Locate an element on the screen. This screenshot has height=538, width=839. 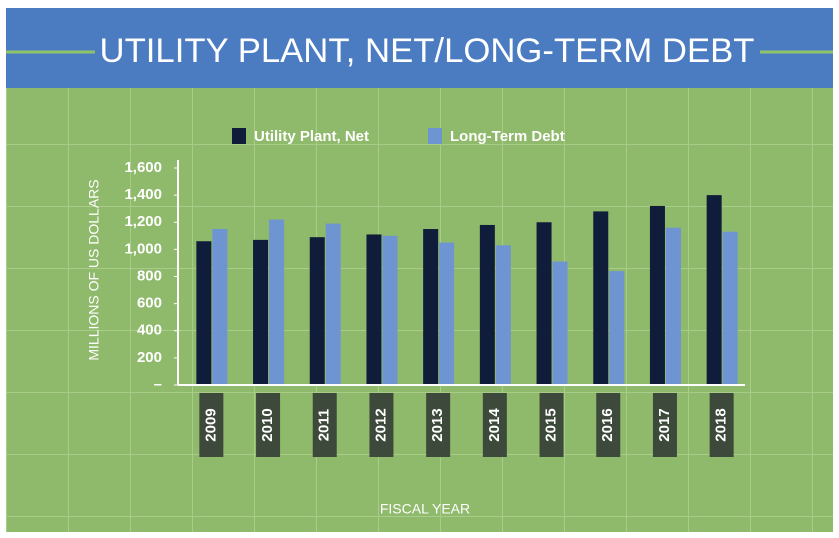
x-tick-label: 2012 is located at coordinates (380, 424).